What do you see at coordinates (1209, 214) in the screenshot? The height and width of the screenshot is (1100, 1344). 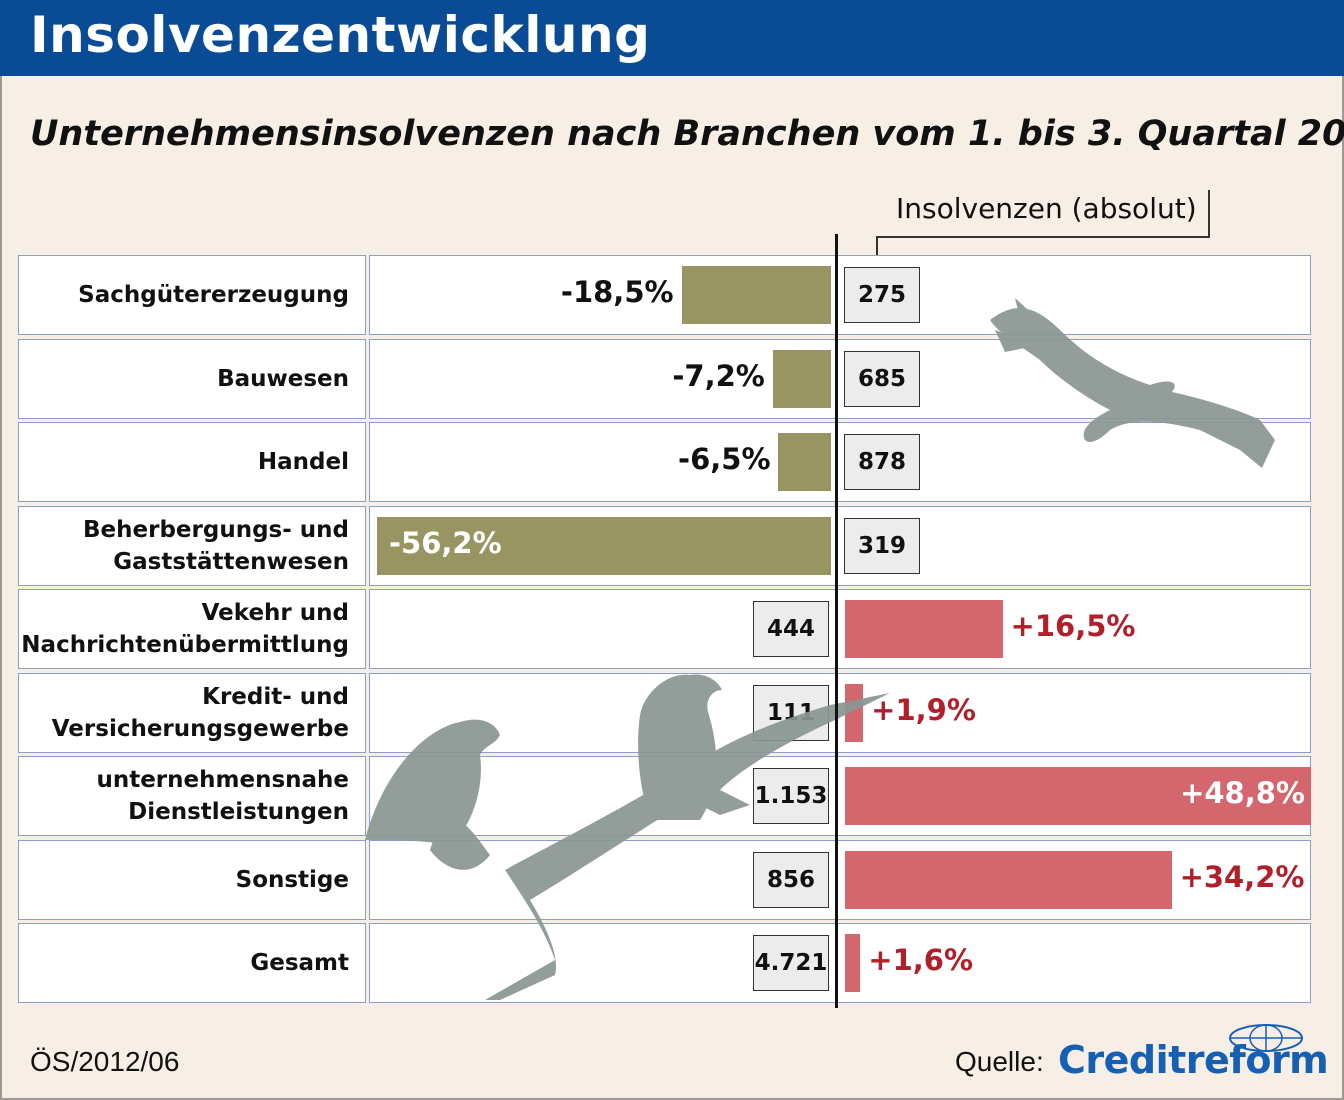 I see `column-label-bracket` at bounding box center [1209, 214].